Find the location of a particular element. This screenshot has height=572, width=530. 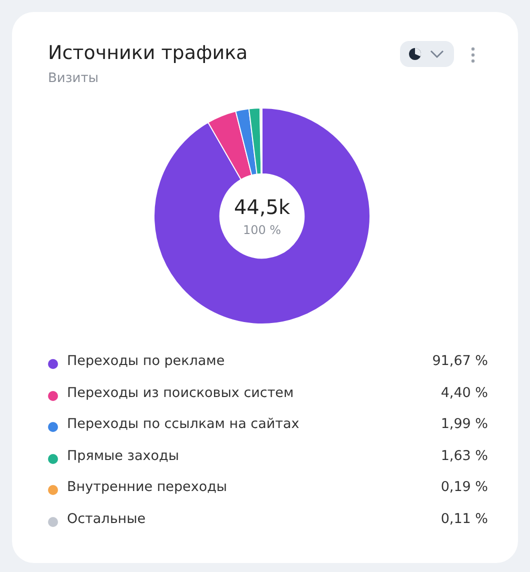

legend-label: Внутренние переходы is located at coordinates (147, 487).